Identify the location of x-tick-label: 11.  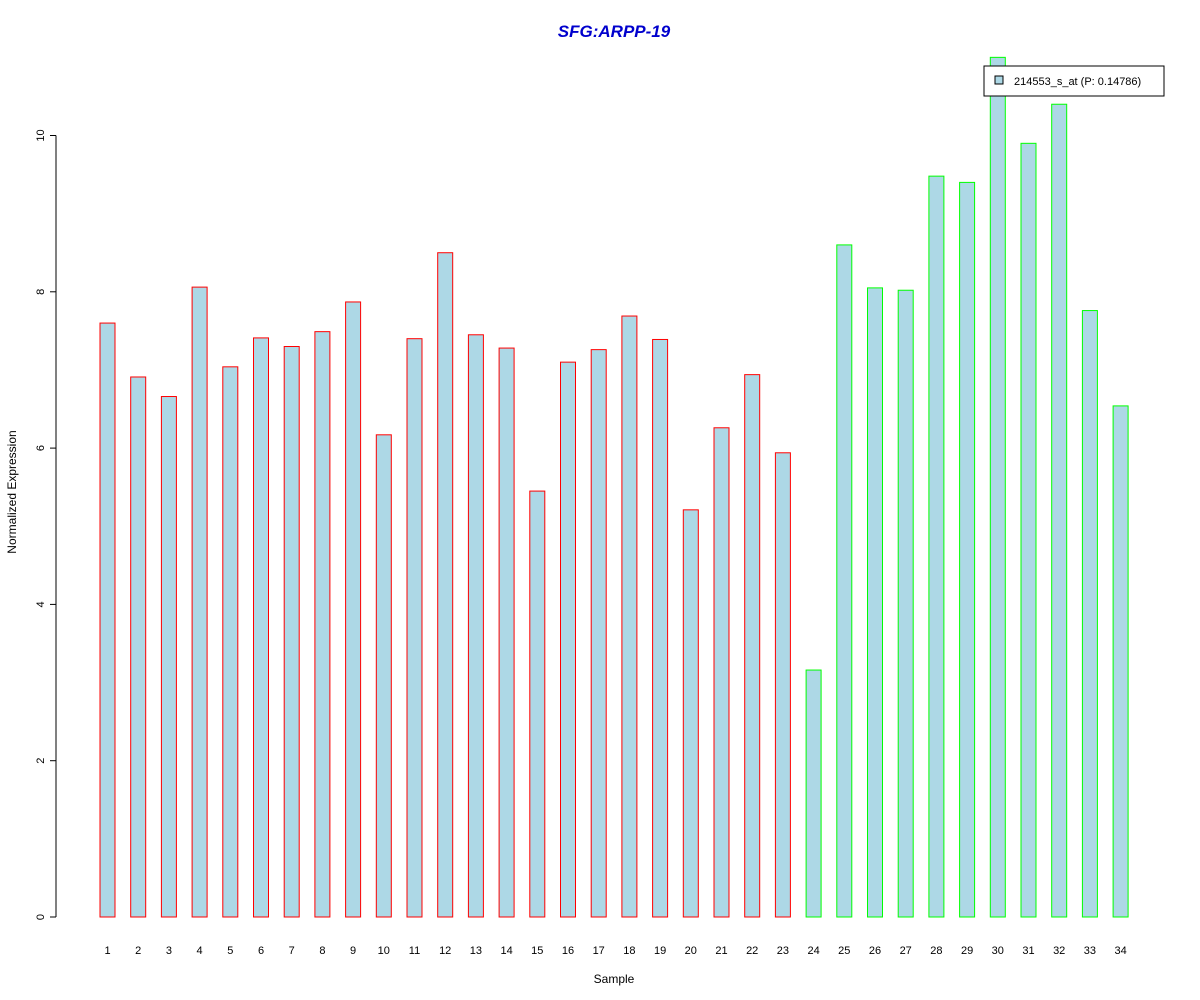
(414, 951).